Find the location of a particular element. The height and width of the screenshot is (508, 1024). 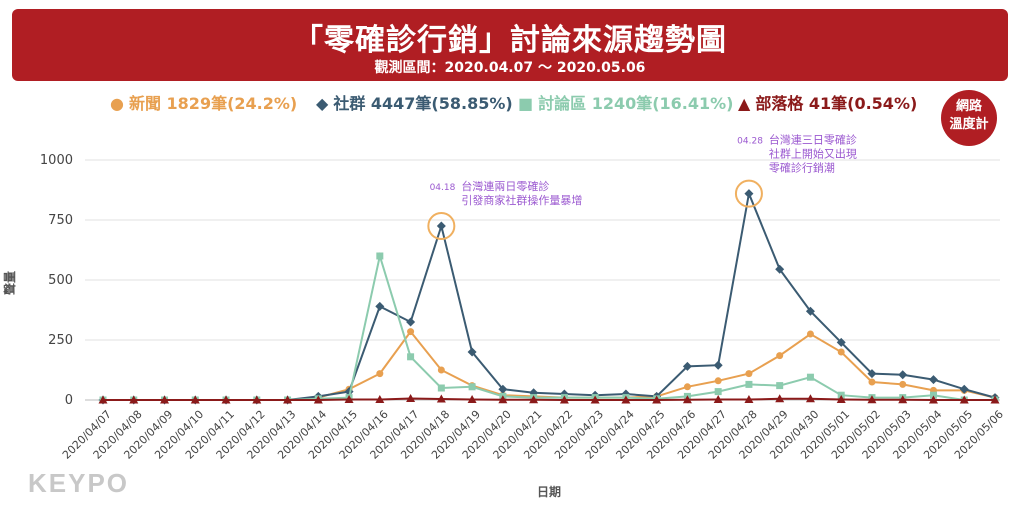

legend-marker-news: ● is located at coordinates (117, 103).